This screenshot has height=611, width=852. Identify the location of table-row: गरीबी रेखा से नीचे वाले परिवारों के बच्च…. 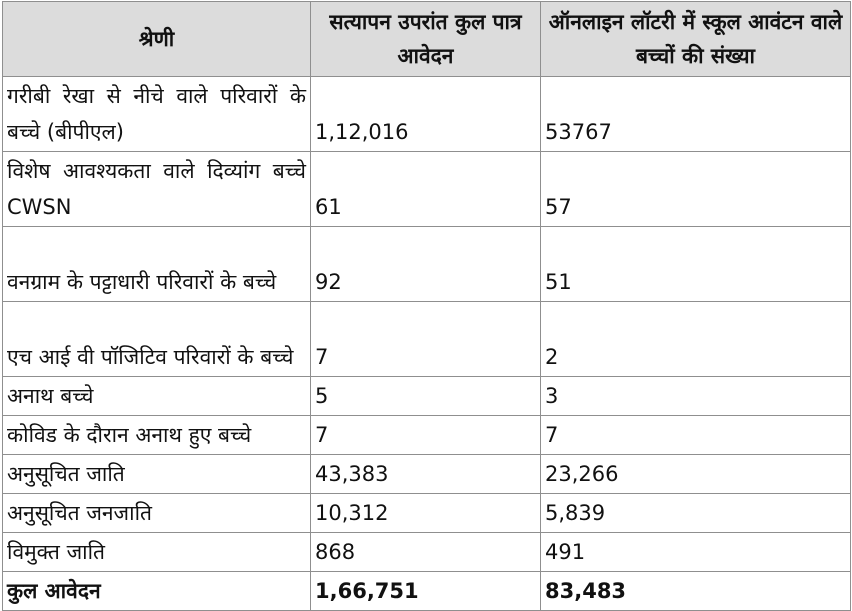
(426, 114).